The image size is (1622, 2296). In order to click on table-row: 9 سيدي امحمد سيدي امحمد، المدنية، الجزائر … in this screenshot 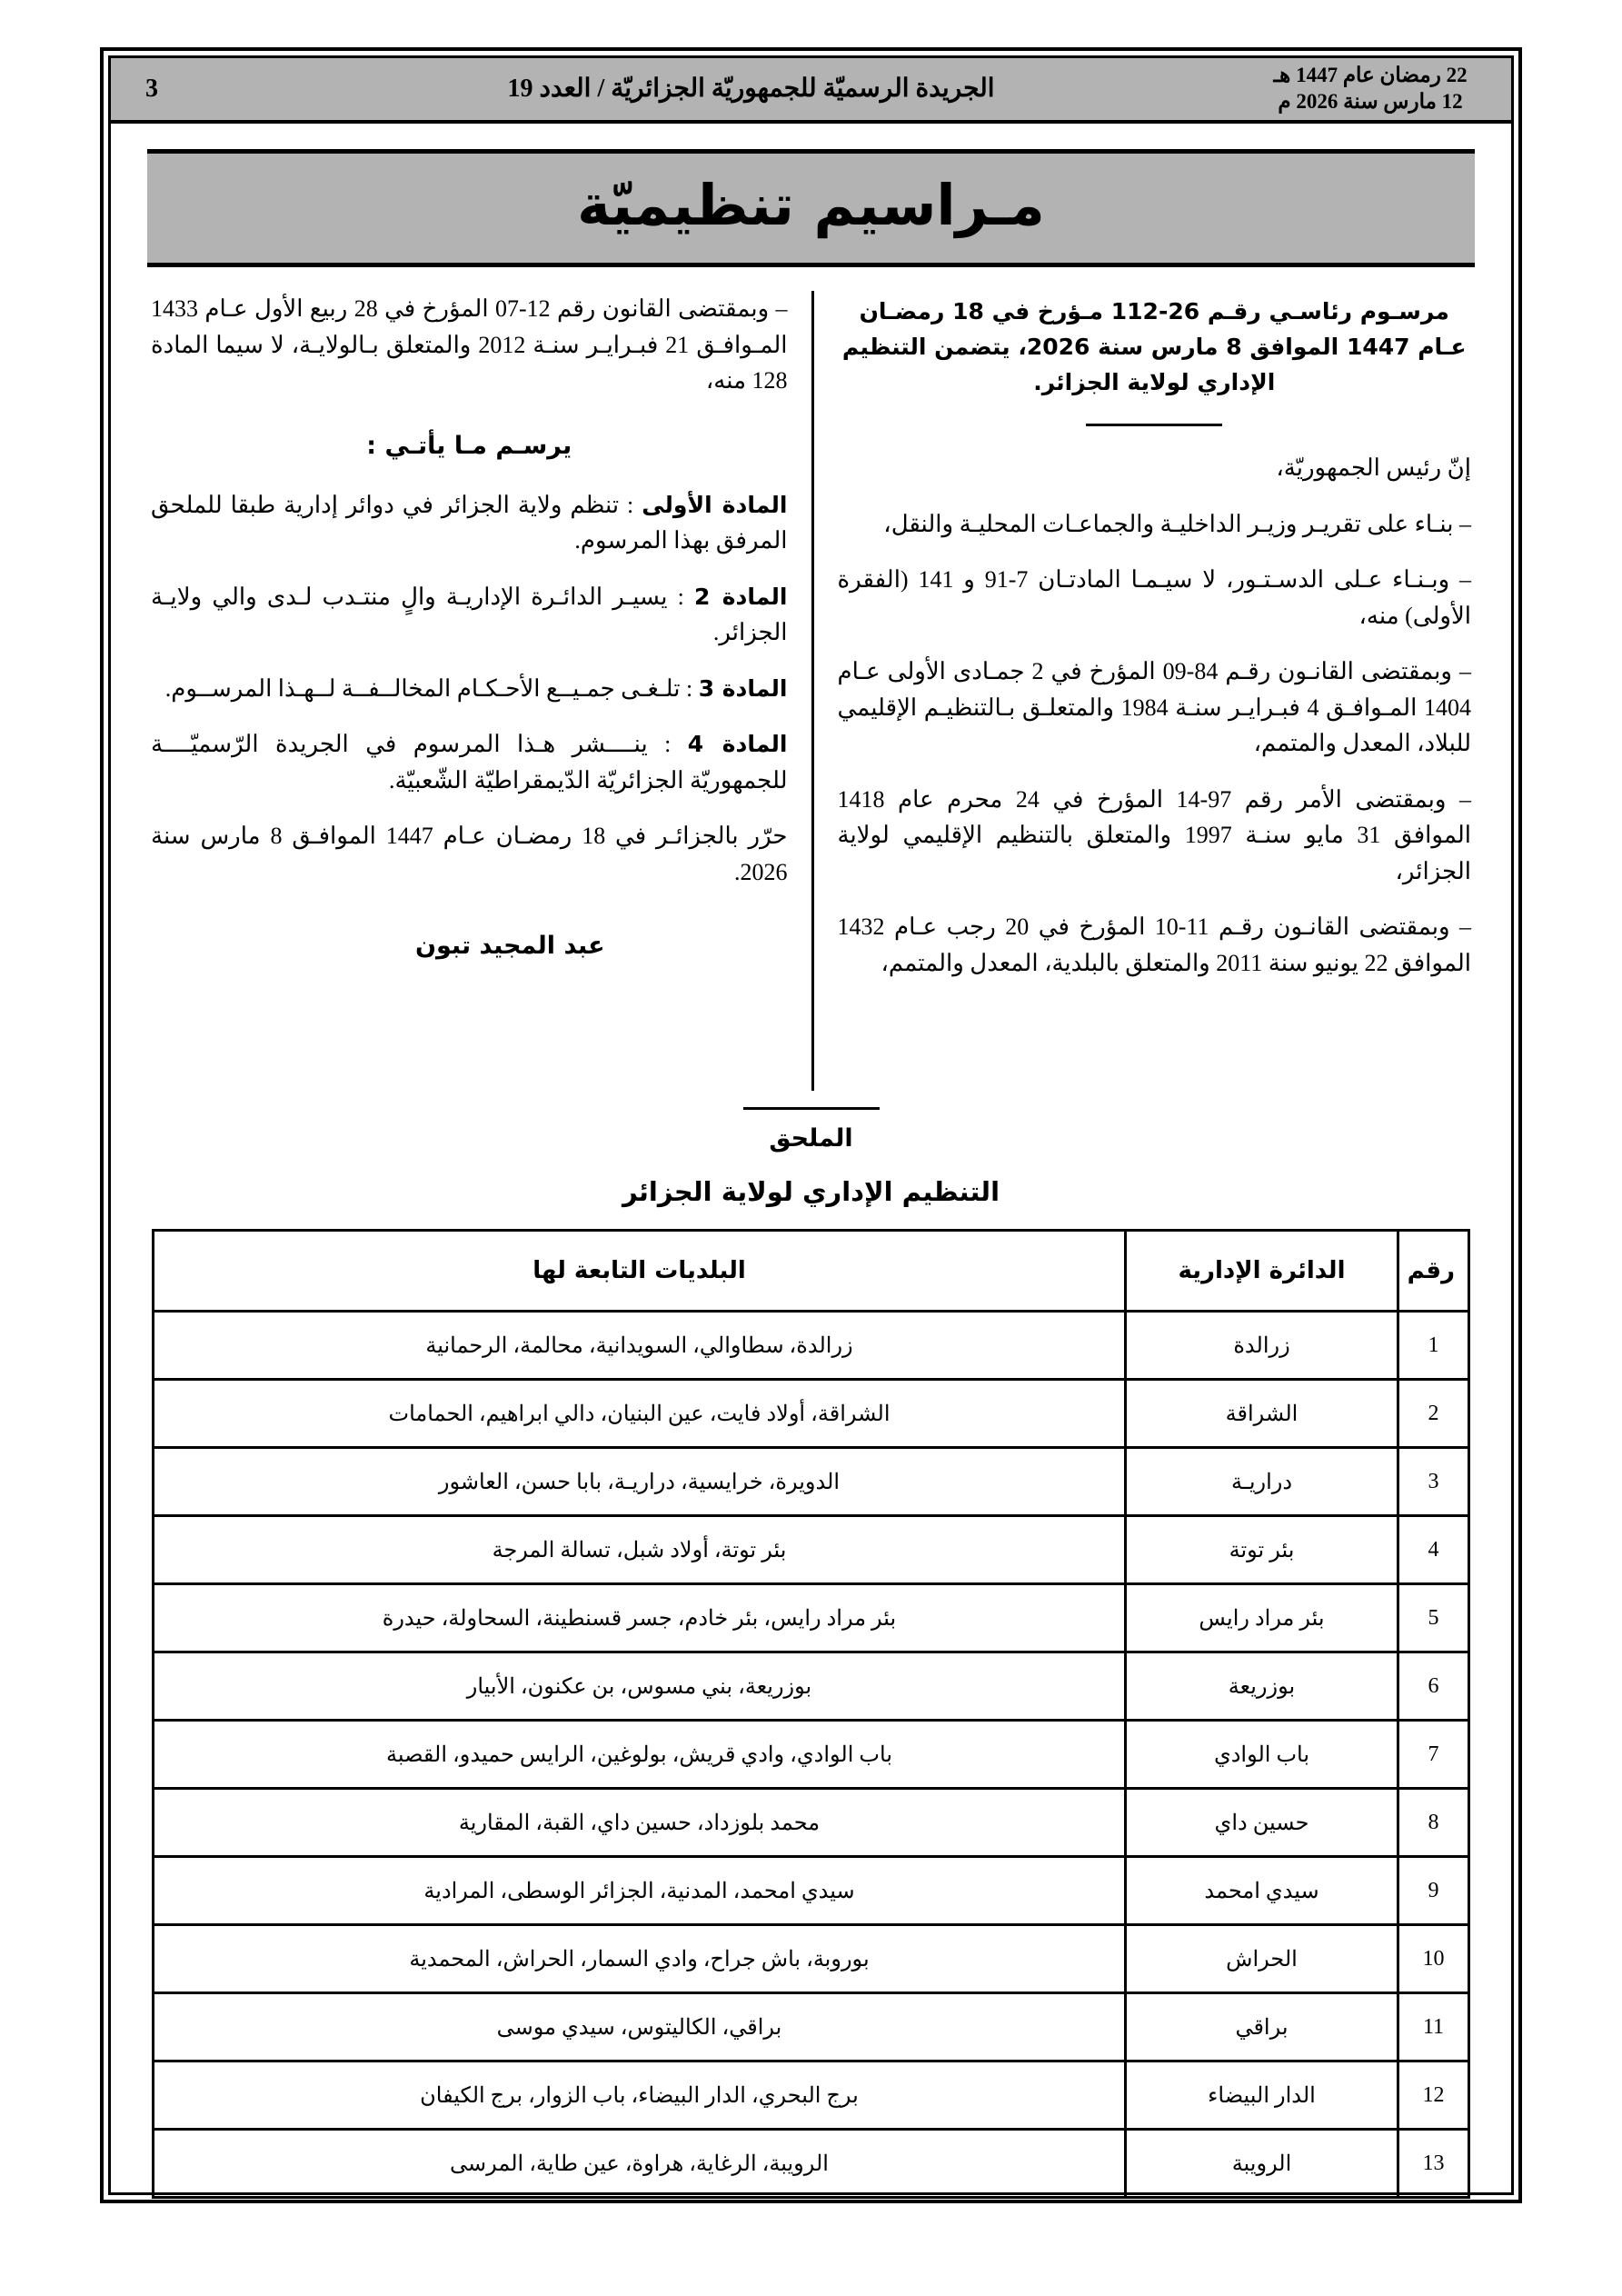, I will do `click(811, 1890)`.